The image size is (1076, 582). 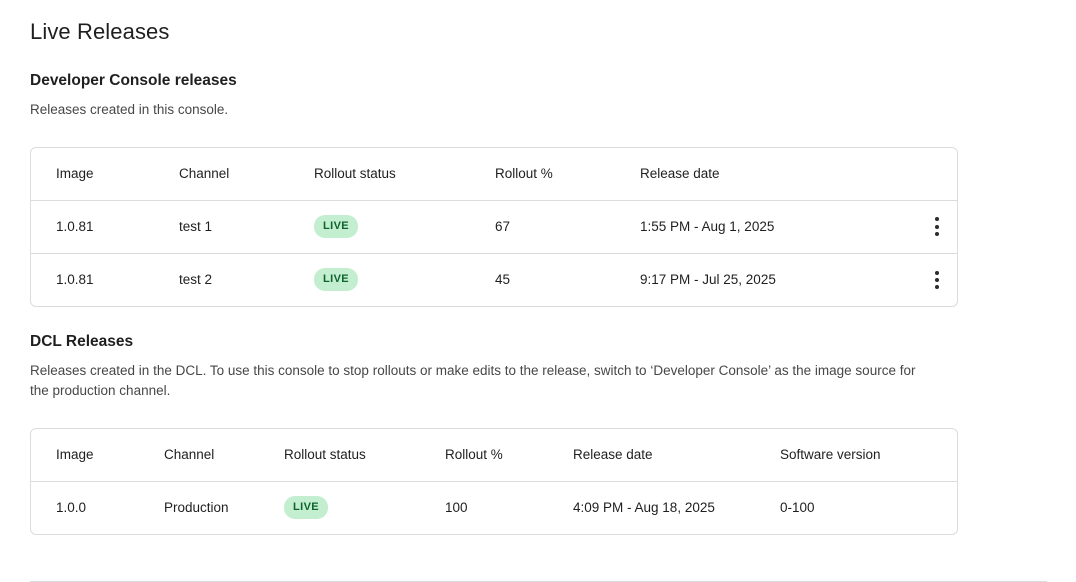 What do you see at coordinates (100, 31) in the screenshot?
I see `page-title: Live Releases` at bounding box center [100, 31].